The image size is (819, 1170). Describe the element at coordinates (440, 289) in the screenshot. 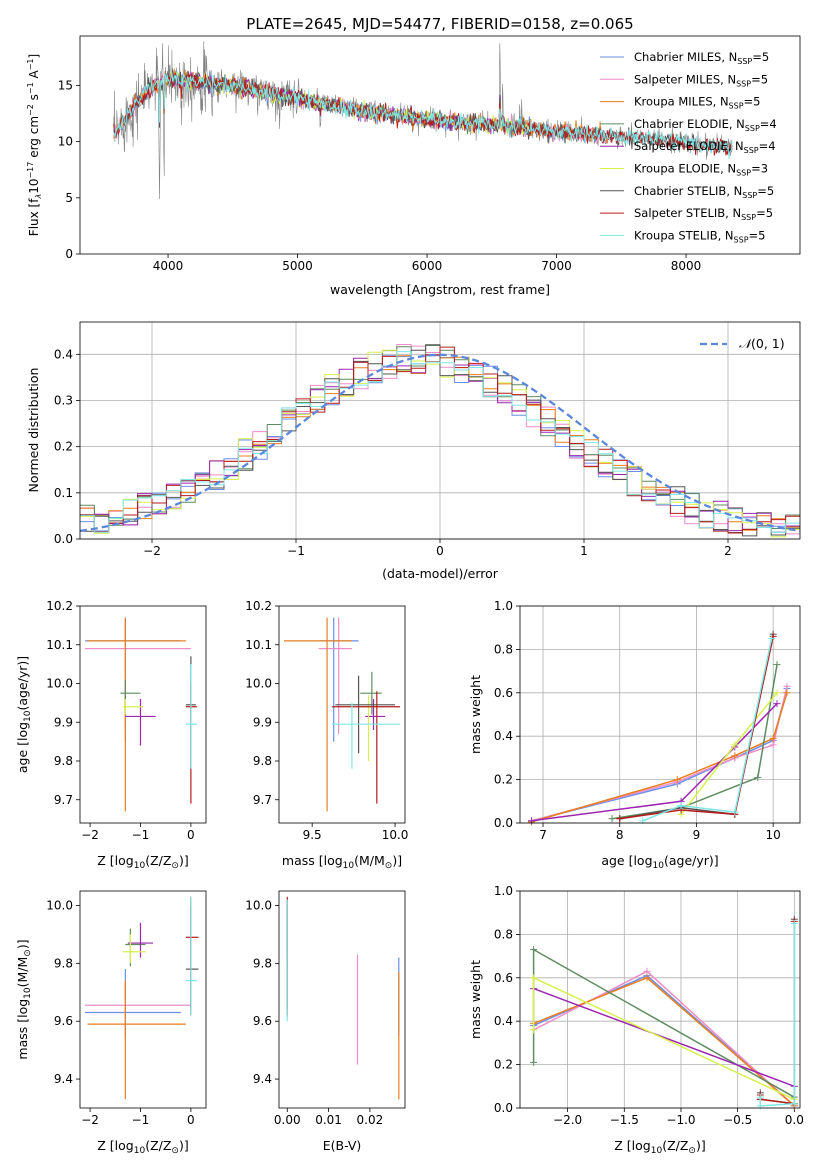

I see `x-axis-label: wavelength [Angstrom, rest frame]` at that location.